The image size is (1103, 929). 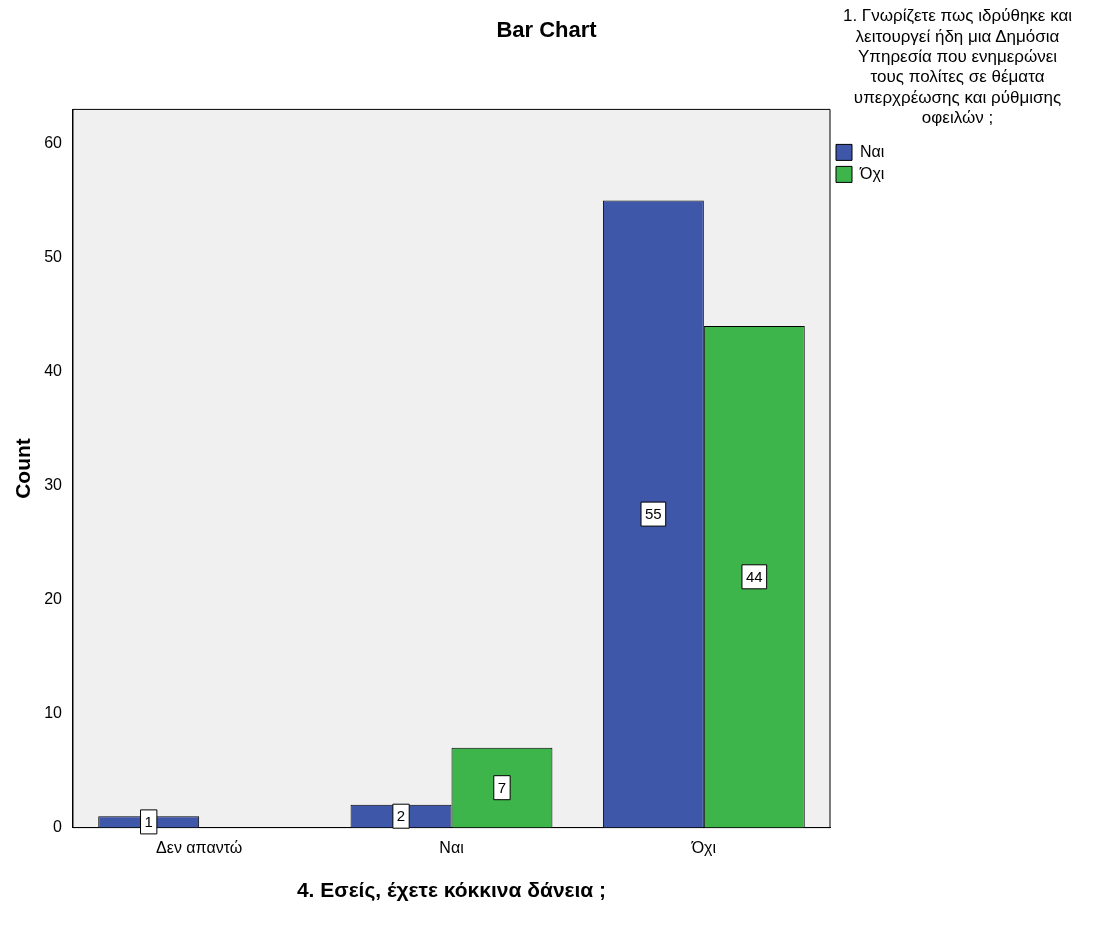 I want to click on y-tick-label: 0, so click(x=58, y=827).